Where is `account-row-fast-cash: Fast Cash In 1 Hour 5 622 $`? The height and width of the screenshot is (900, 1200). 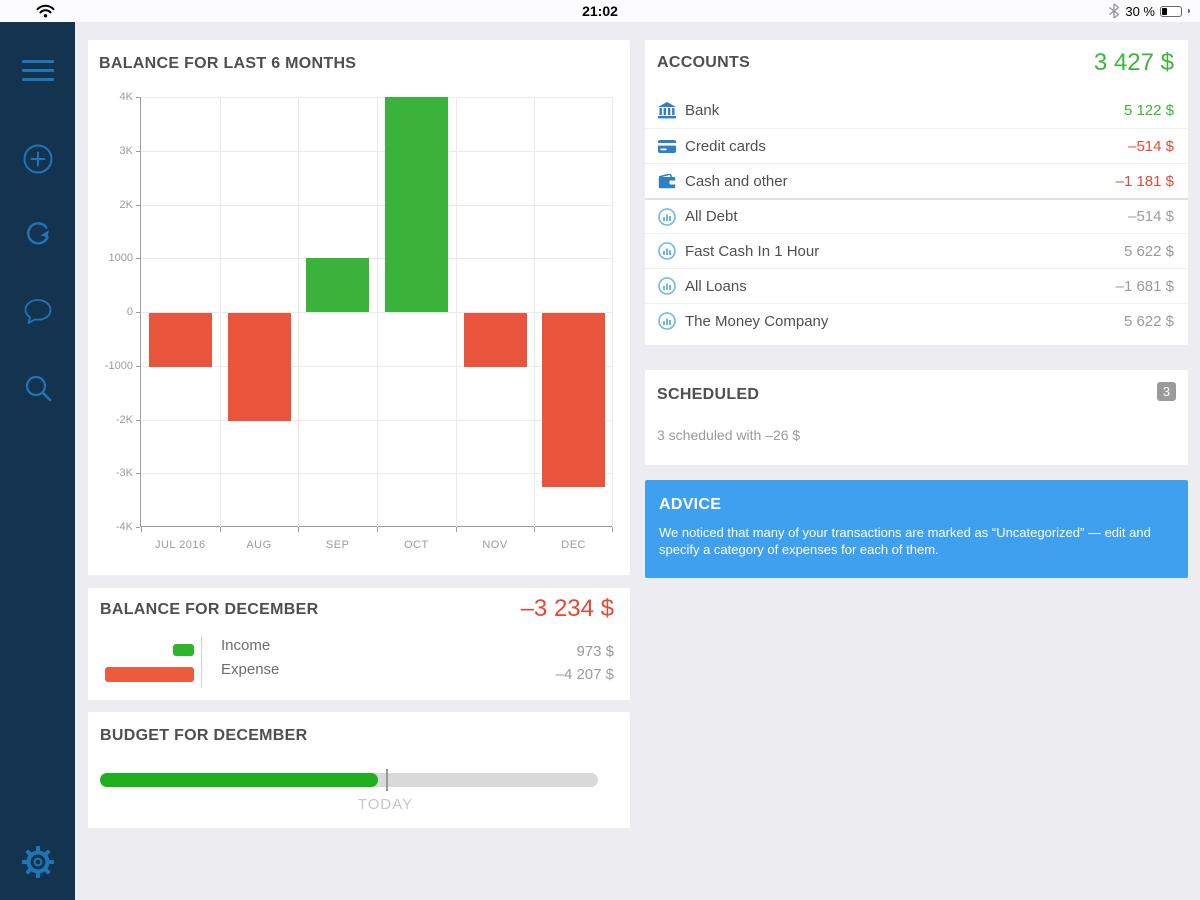 account-row-fast-cash: Fast Cash In 1 Hour 5 622 $ is located at coordinates (916, 250).